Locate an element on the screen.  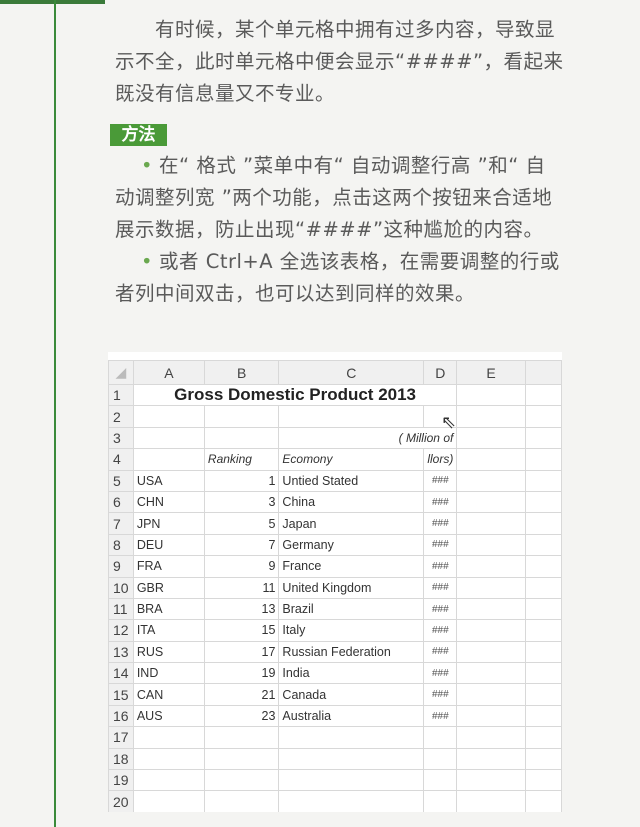
column-header: E is located at coordinates (491, 372).